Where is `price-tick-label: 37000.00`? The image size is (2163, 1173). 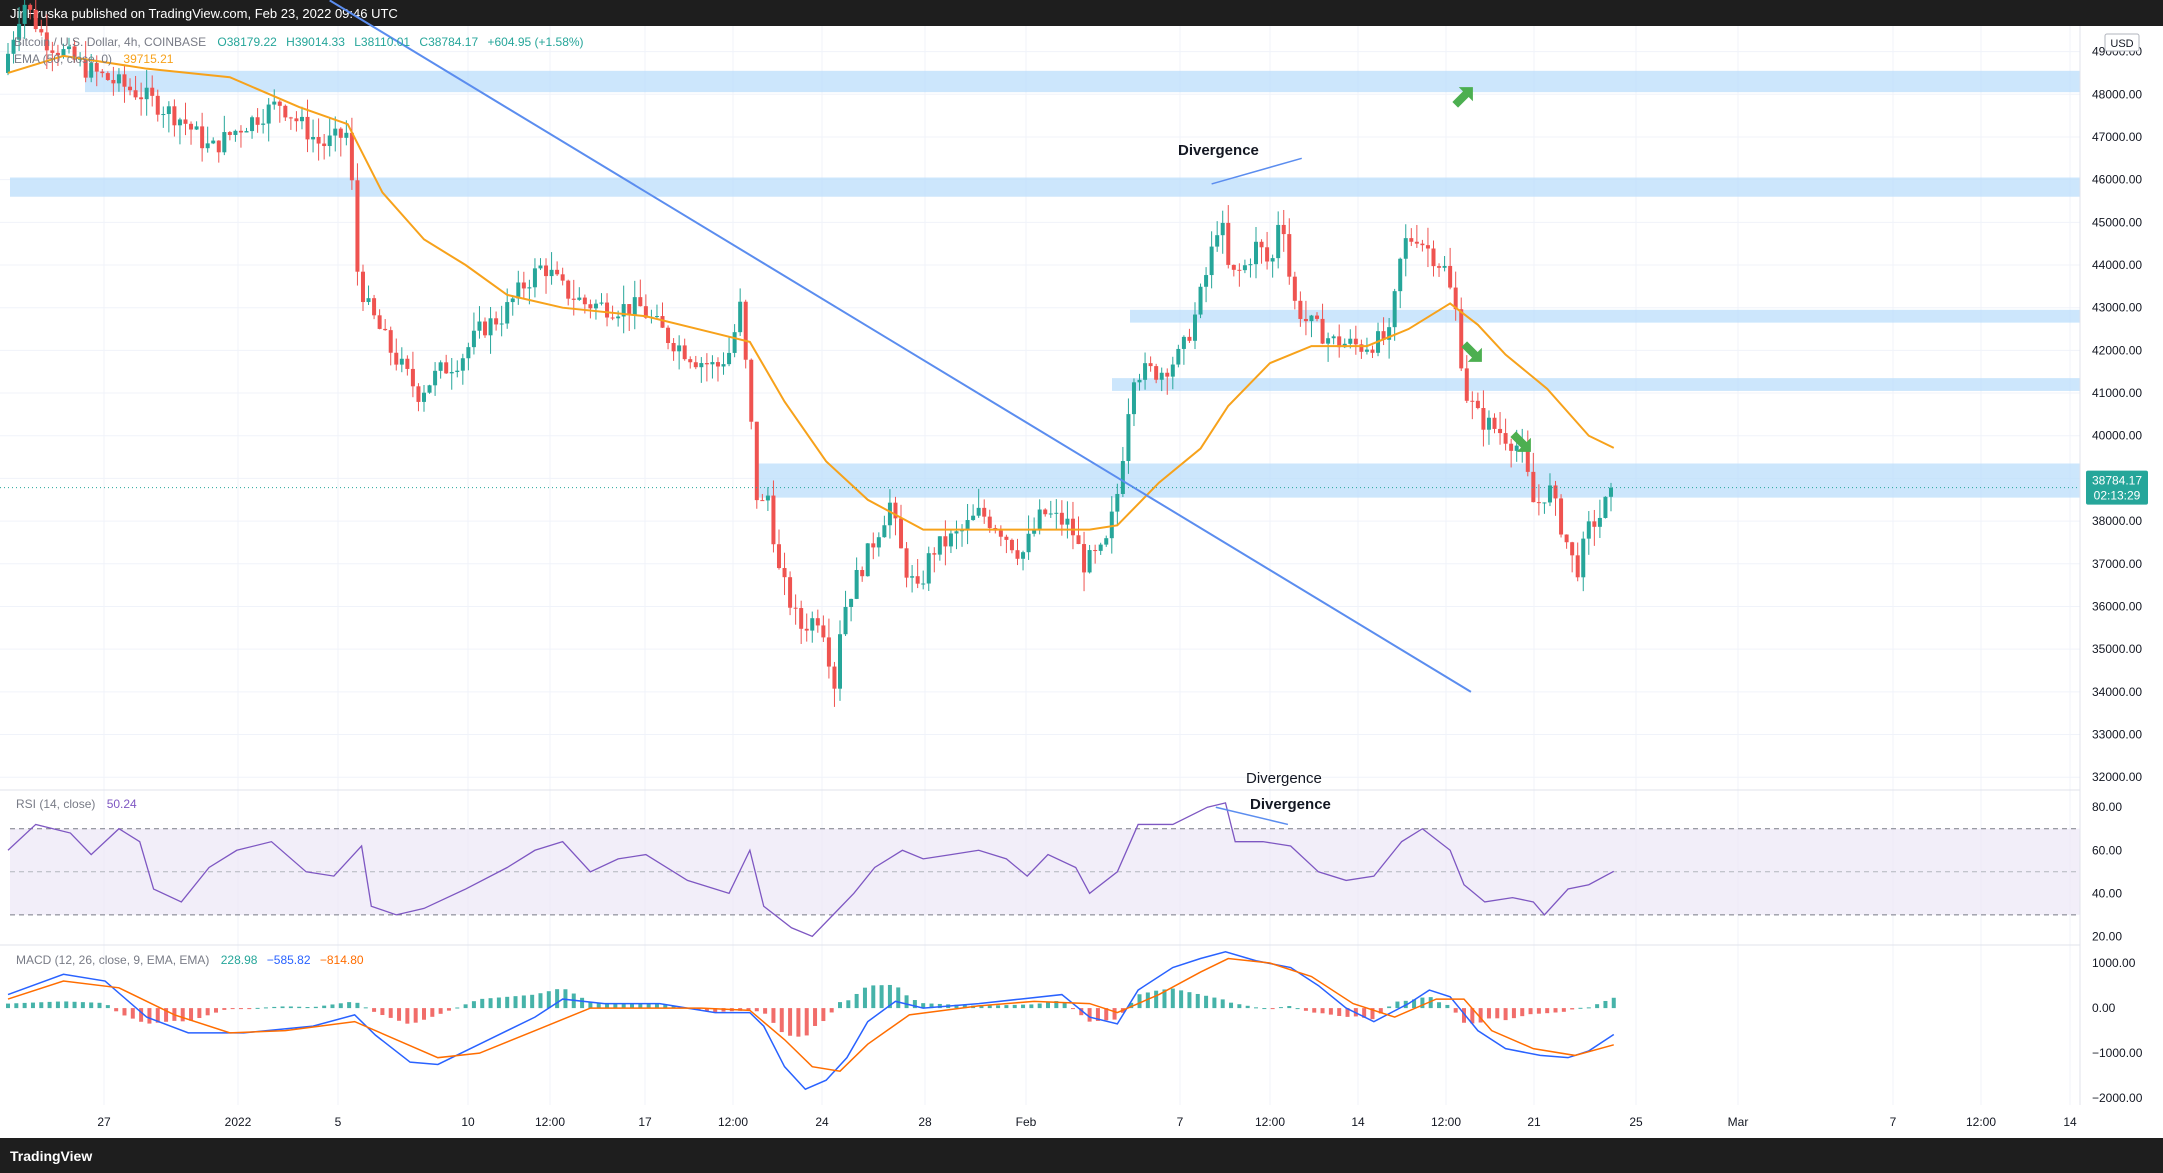 price-tick-label: 37000.00 is located at coordinates (2117, 564).